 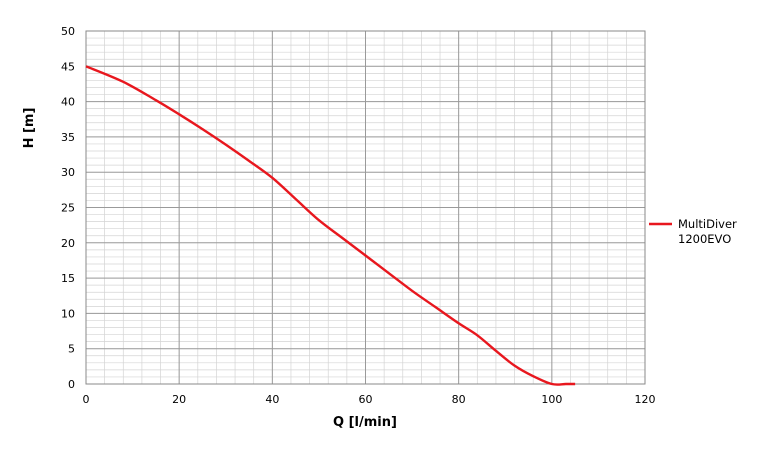 I want to click on y-tick-label: 5, so click(x=71, y=349).